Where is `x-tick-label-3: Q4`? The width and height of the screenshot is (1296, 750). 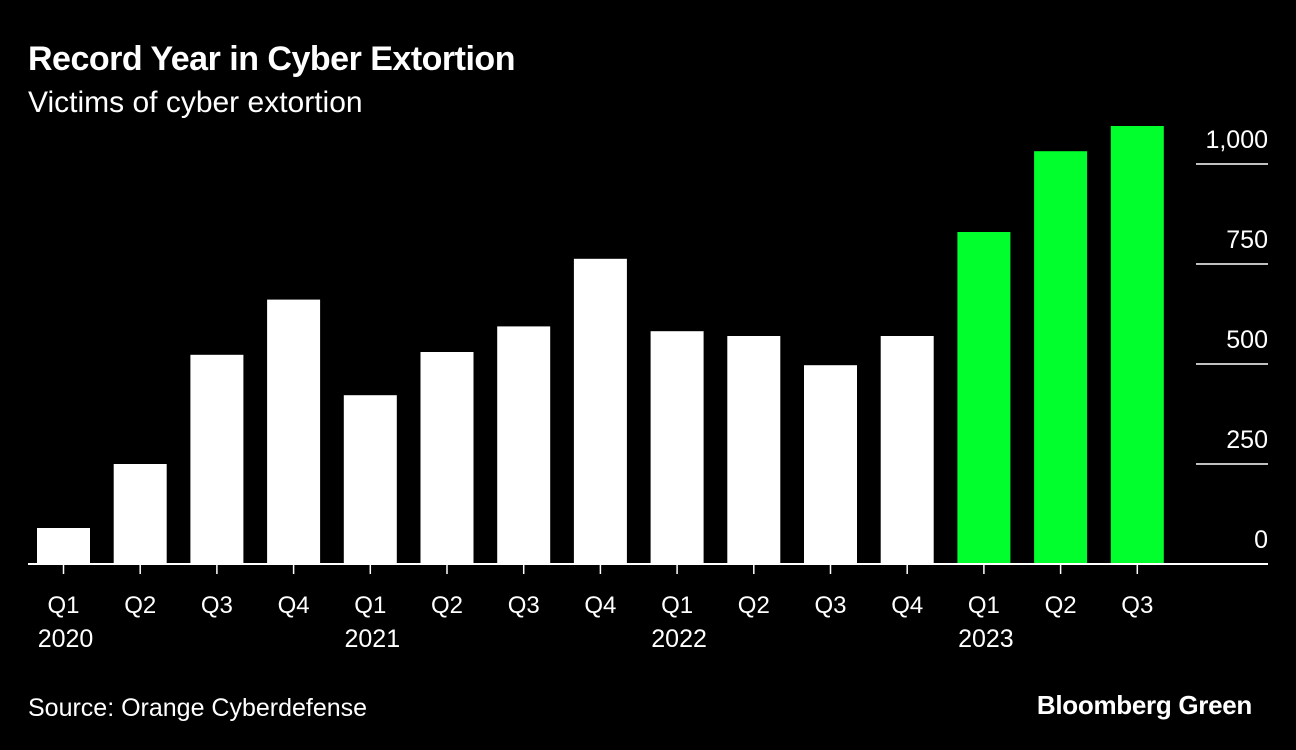 x-tick-label-3: Q4 is located at coordinates (294, 605).